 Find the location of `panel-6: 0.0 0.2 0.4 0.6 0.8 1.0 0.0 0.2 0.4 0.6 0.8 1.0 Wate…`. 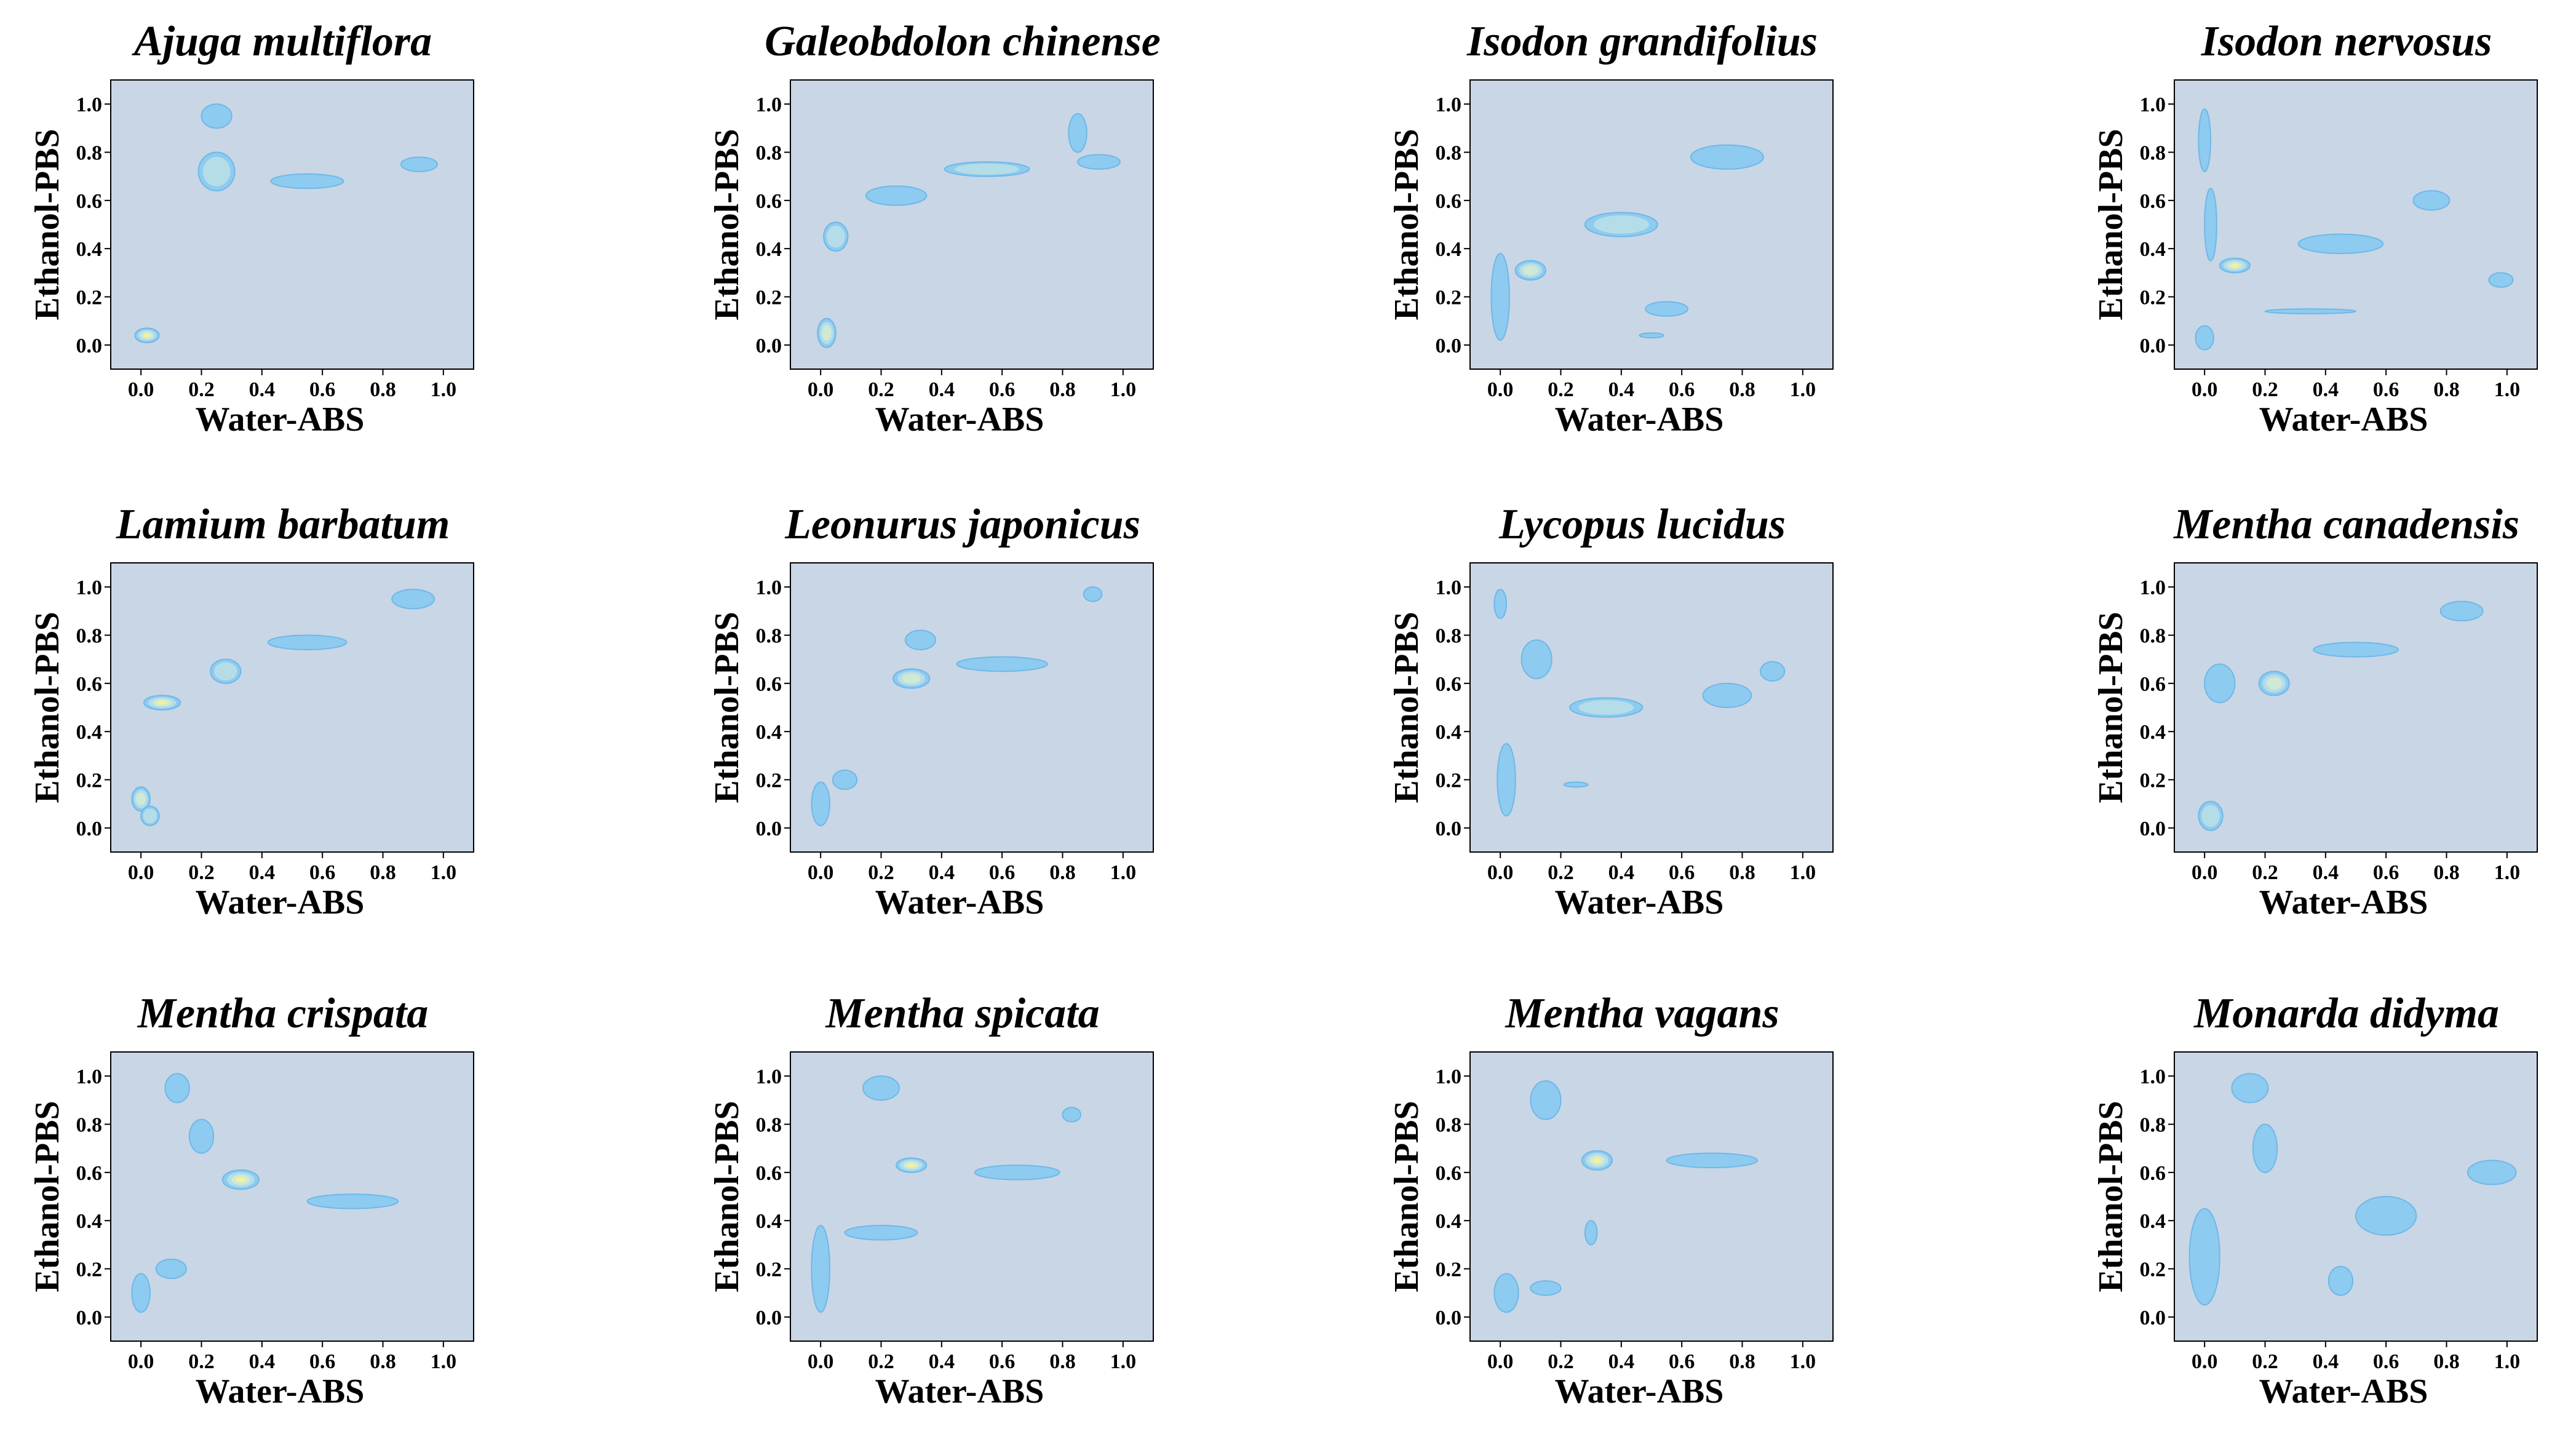

panel-6: 0.0 0.2 0.4 0.6 0.8 1.0 0.0 0.2 0.4 0.6 0.8 1.0 Wate… is located at coordinates (1611, 711).